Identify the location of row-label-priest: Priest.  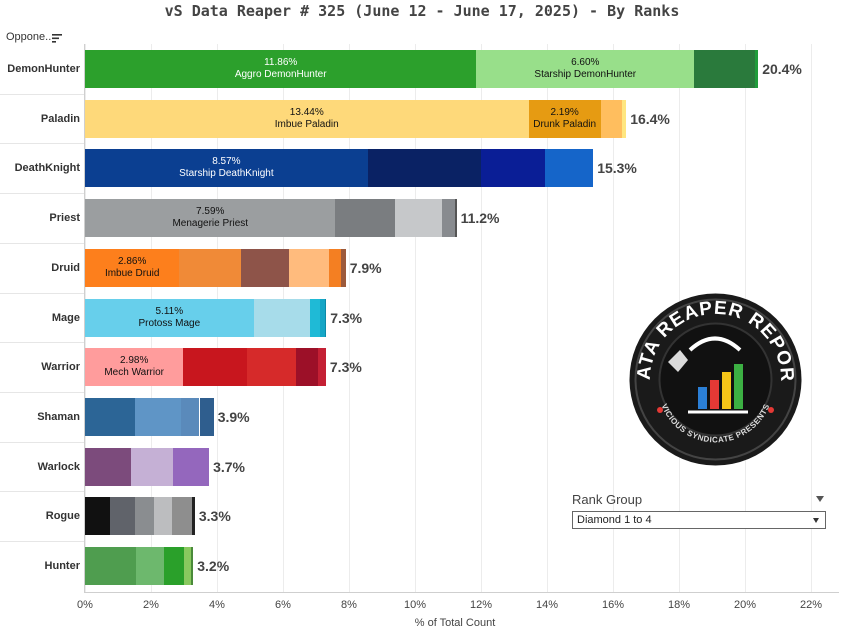
(64, 218).